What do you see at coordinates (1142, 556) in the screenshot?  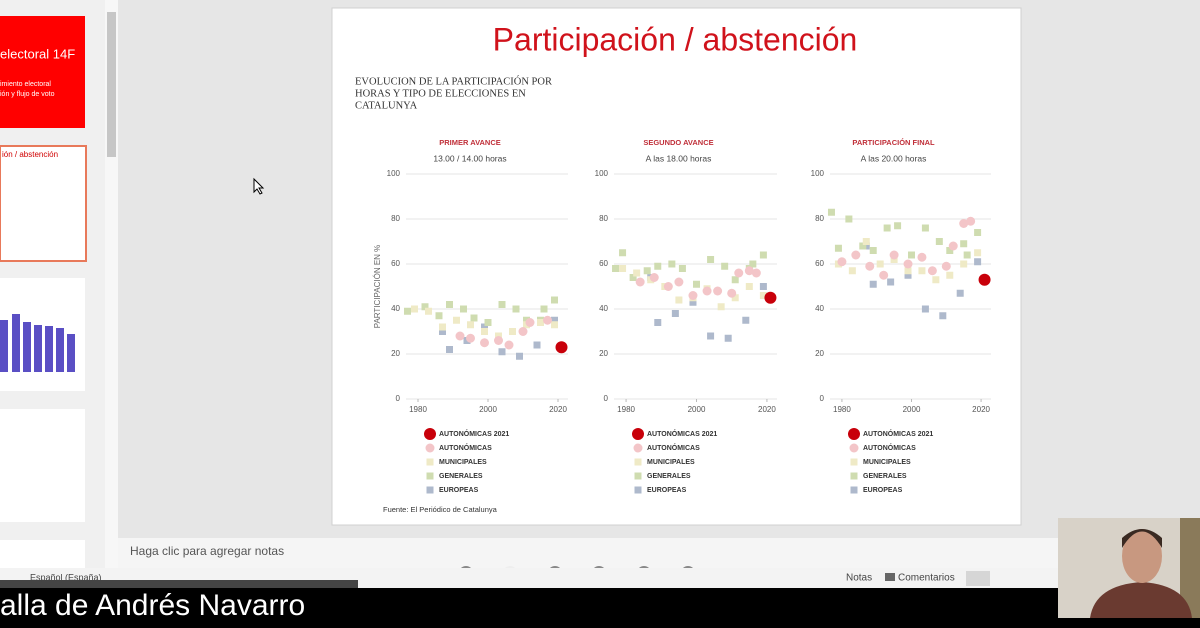 I see `webcam-face` at bounding box center [1142, 556].